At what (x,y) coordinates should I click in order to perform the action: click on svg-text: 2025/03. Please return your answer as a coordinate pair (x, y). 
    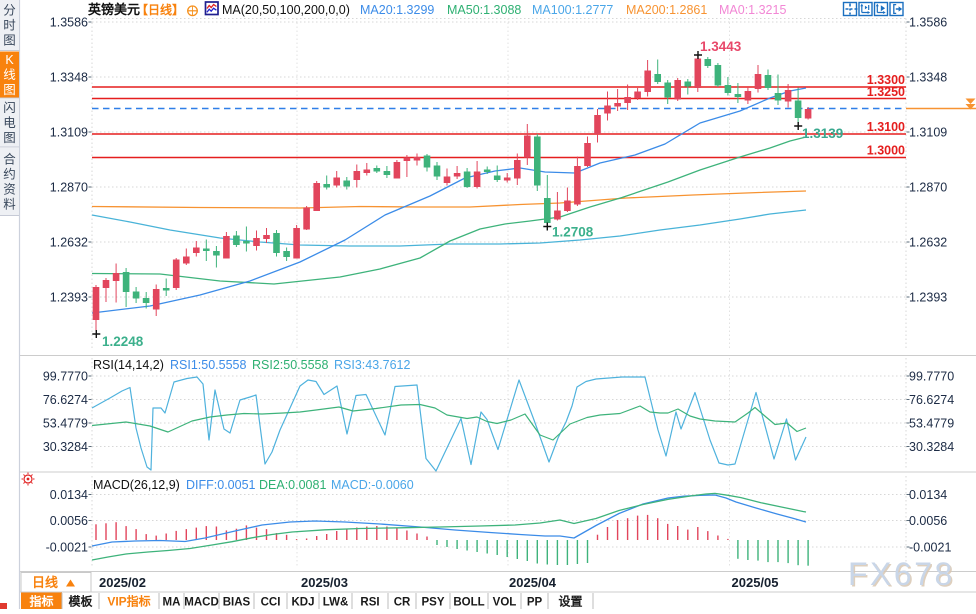
    Looking at the image, I should click on (324, 582).